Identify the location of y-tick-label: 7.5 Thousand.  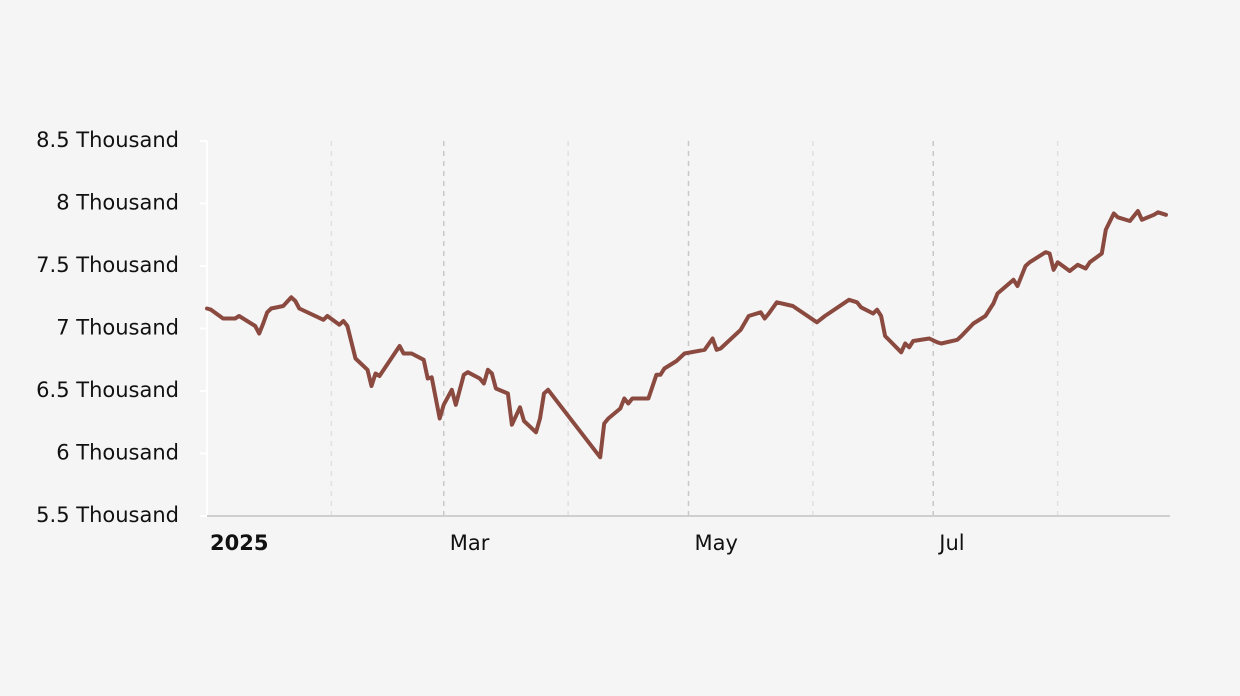
(107, 265).